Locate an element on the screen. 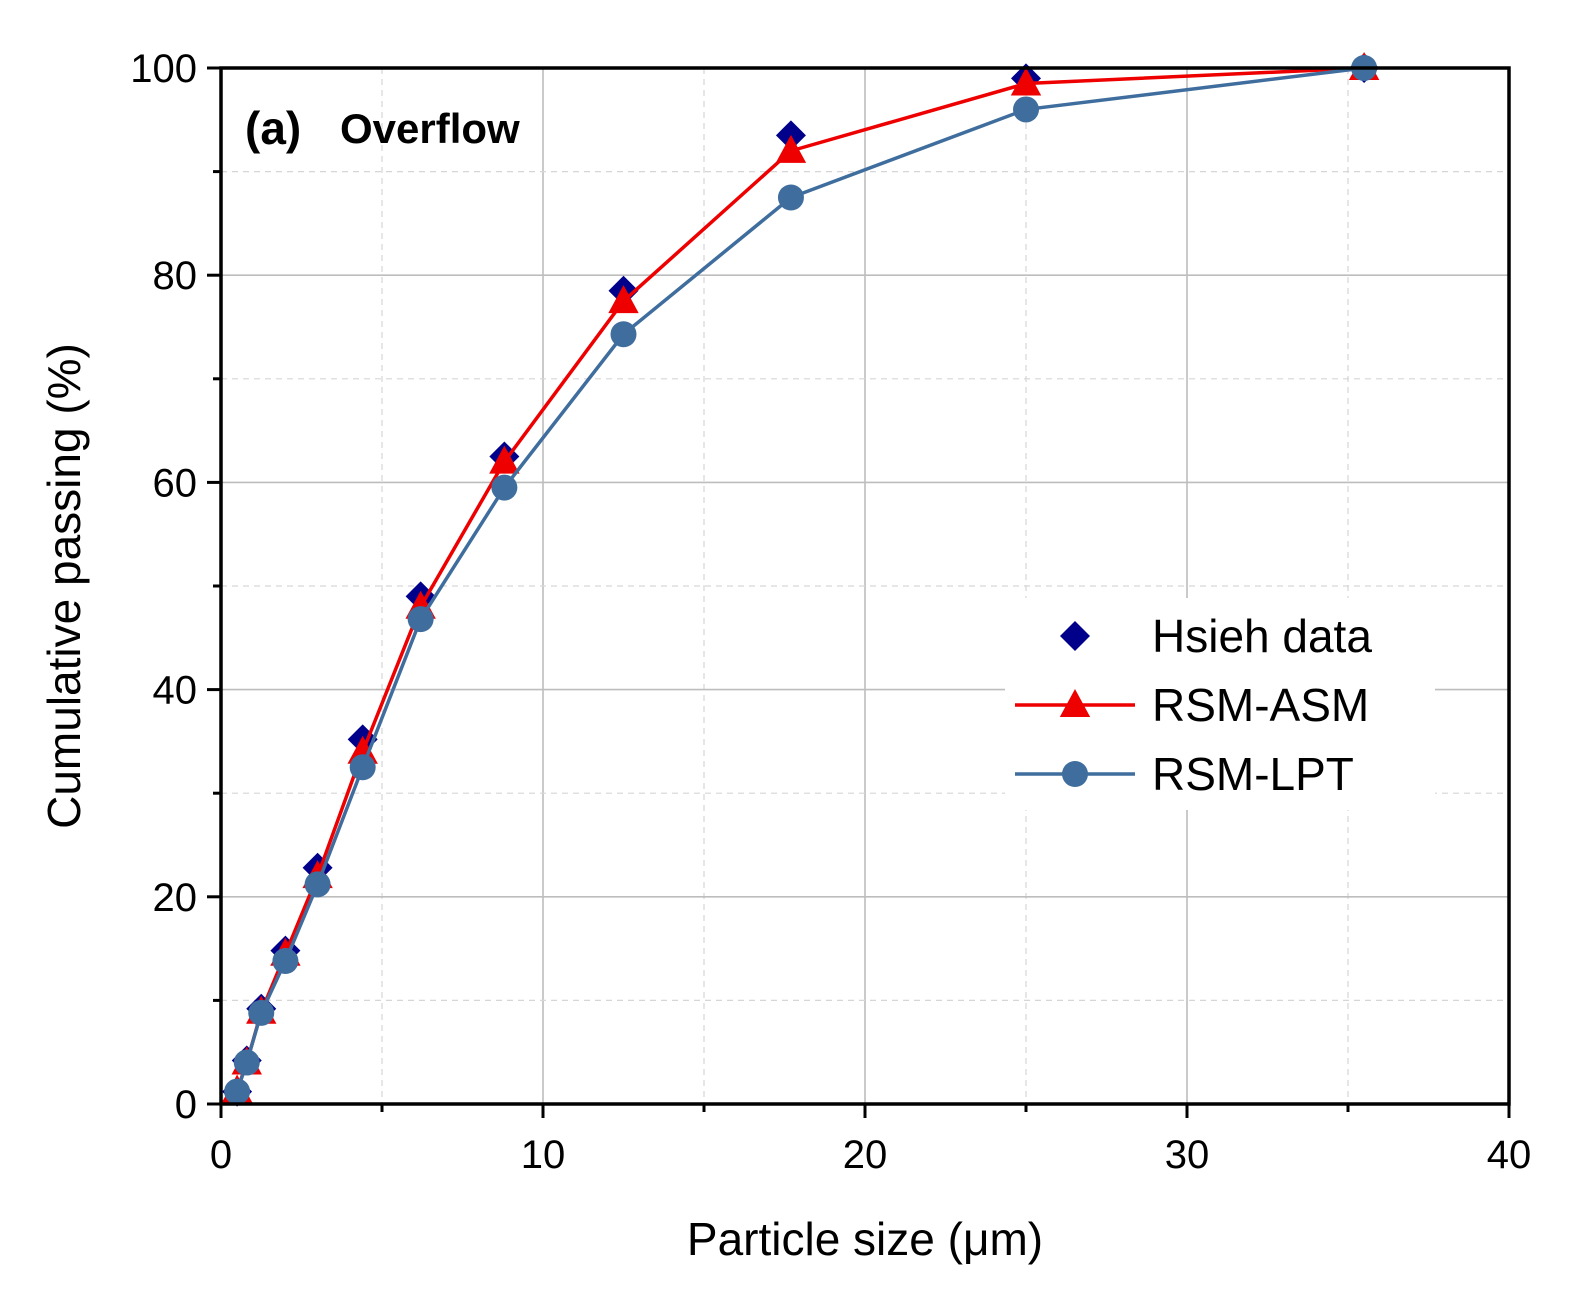  legend-label: RSM-LPT is located at coordinates (1253, 774).